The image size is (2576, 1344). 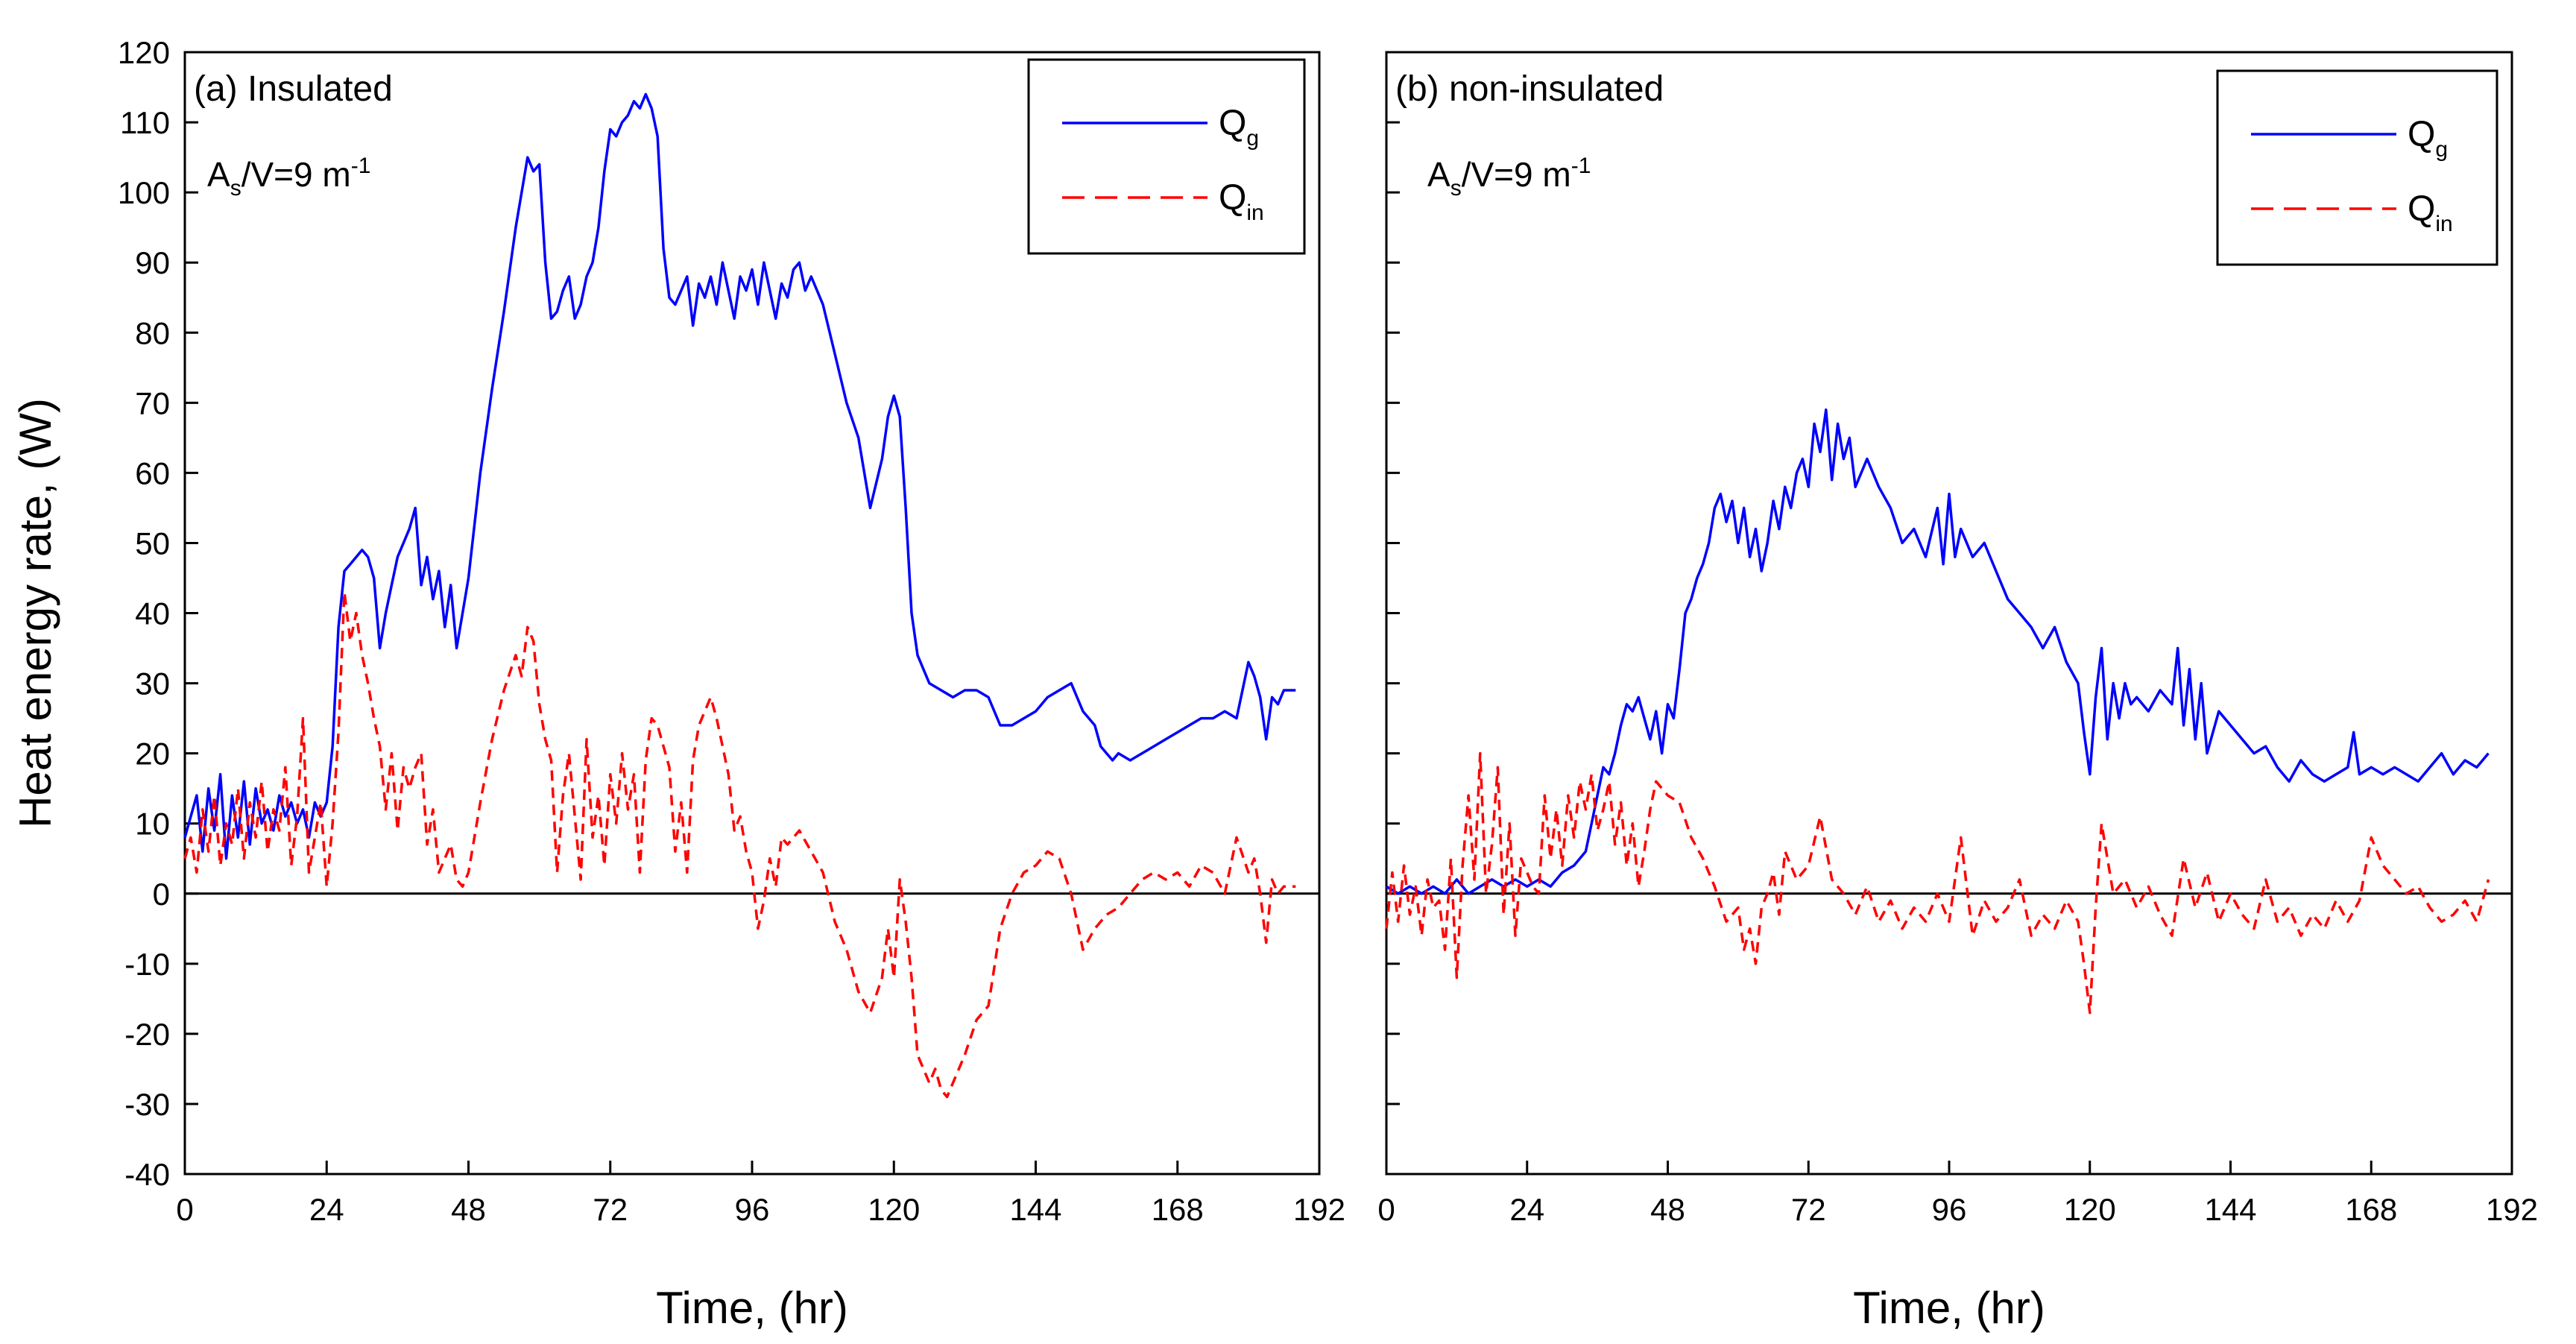 What do you see at coordinates (147, 1104) in the screenshot?
I see `y-tick-label: -30` at bounding box center [147, 1104].